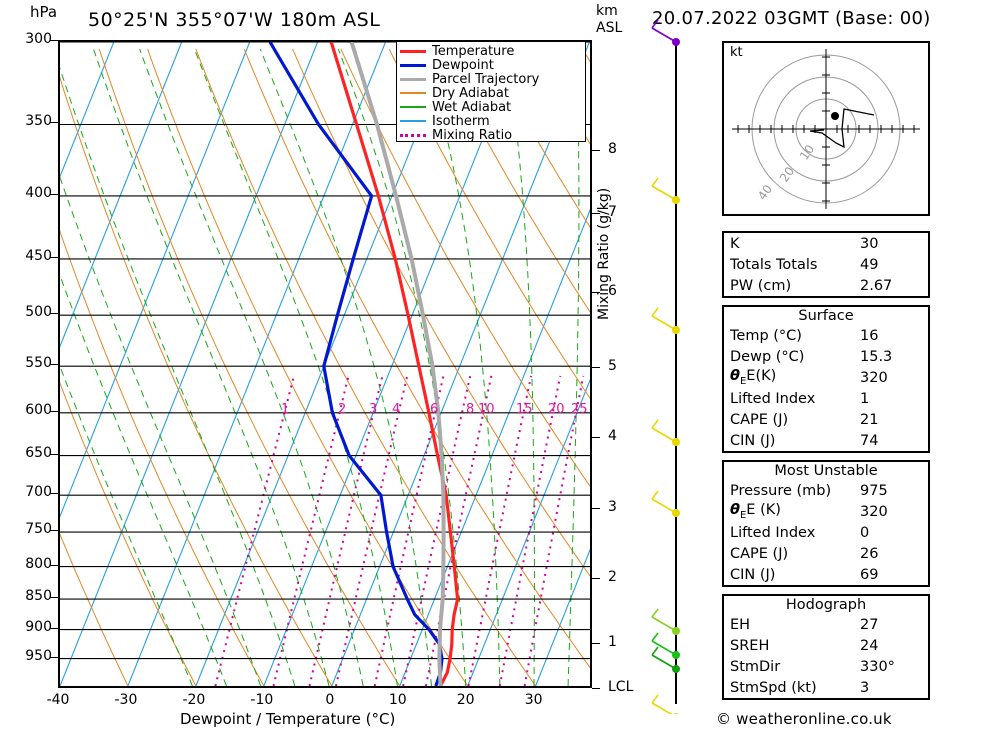 The width and height of the screenshot is (1000, 733). What do you see at coordinates (612, 149) in the screenshot?
I see `altitude-tick-label: 8` at bounding box center [612, 149].